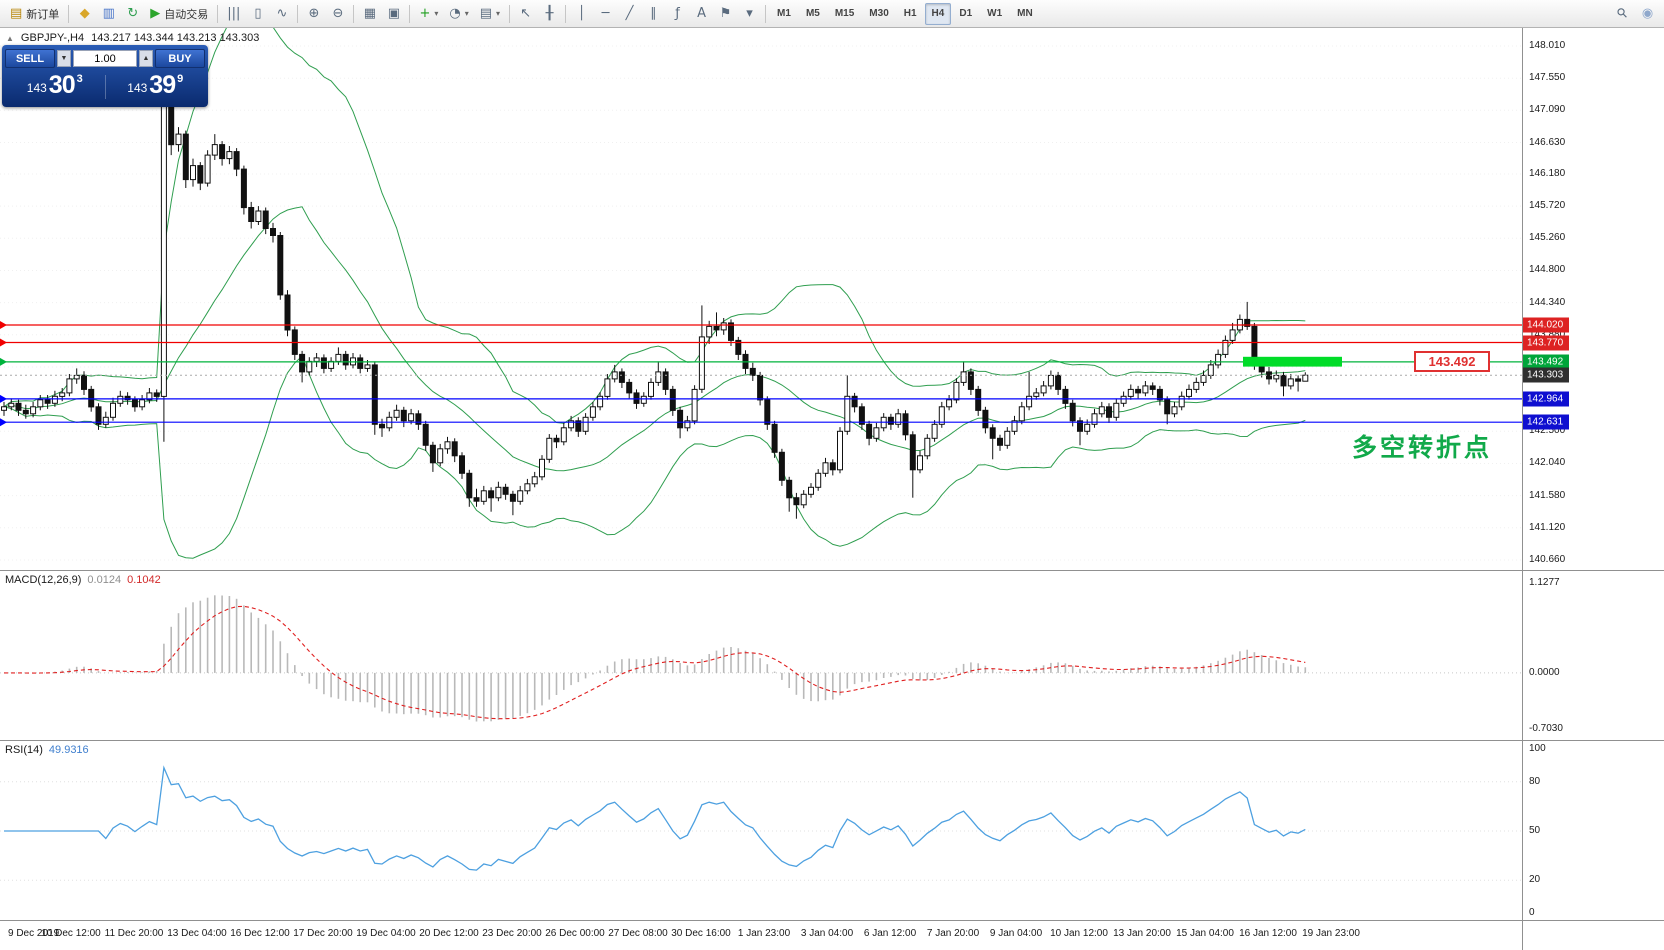 The width and height of the screenshot is (1664, 950). I want to click on shapes-dropdown-button: ▾, so click(749, 14).